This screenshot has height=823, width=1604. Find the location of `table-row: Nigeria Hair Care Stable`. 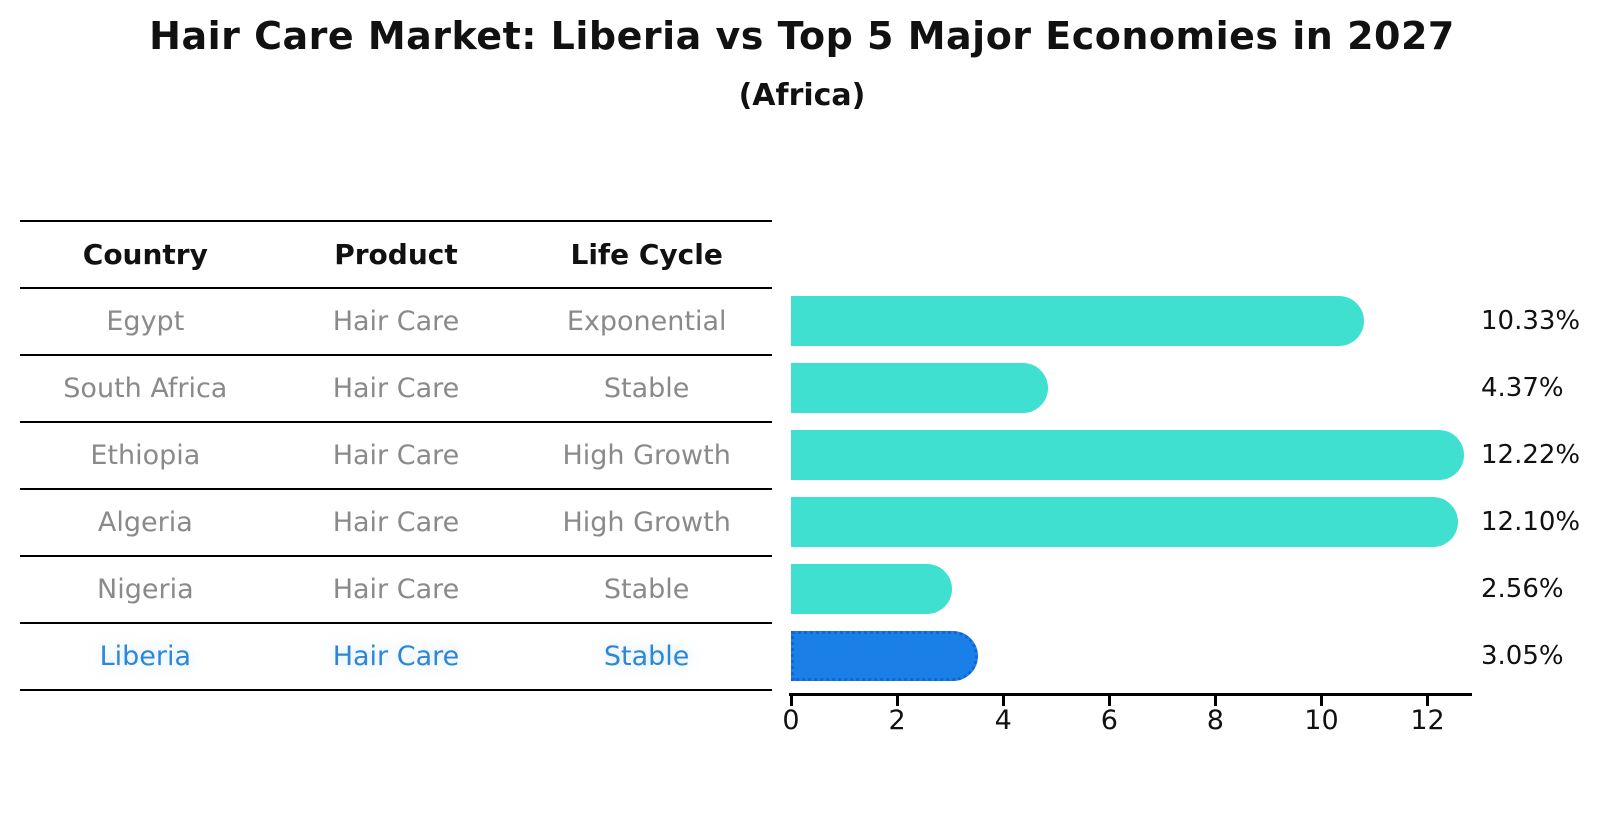

table-row: Nigeria Hair Care Stable is located at coordinates (396, 590).